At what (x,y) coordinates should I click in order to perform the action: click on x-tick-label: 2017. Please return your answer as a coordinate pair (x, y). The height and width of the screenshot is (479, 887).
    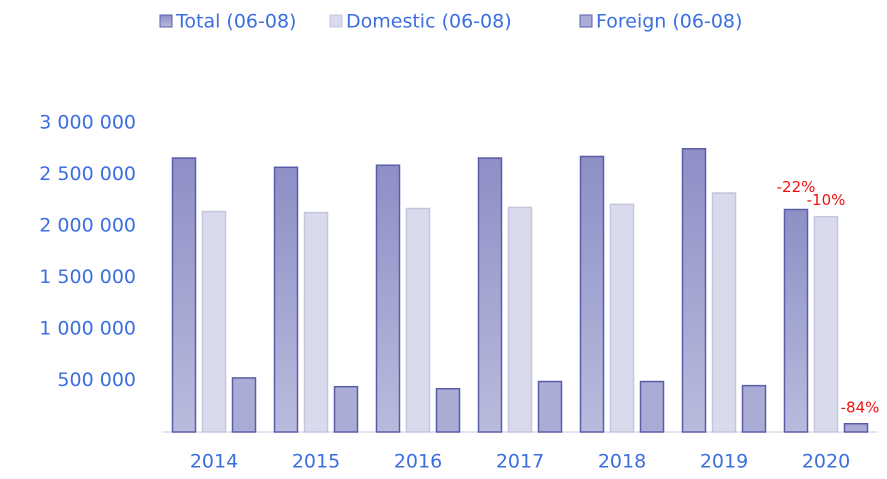
    Looking at the image, I should click on (520, 462).